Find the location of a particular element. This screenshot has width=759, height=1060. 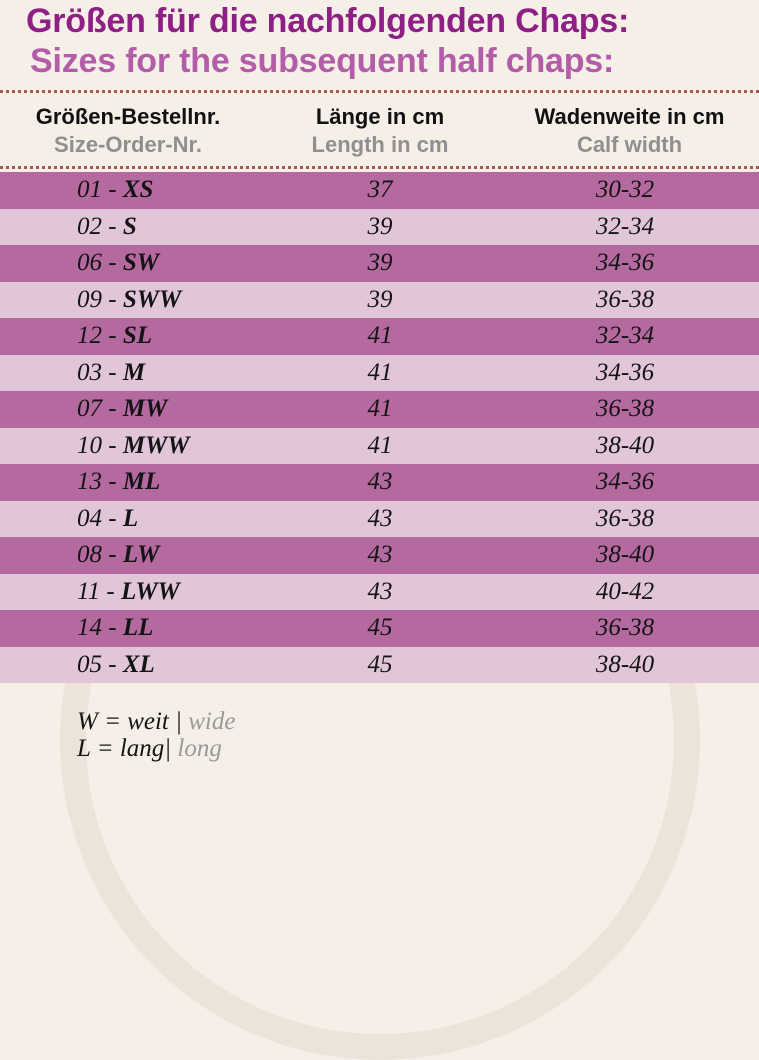

legend-term-en: wide is located at coordinates (212, 721).